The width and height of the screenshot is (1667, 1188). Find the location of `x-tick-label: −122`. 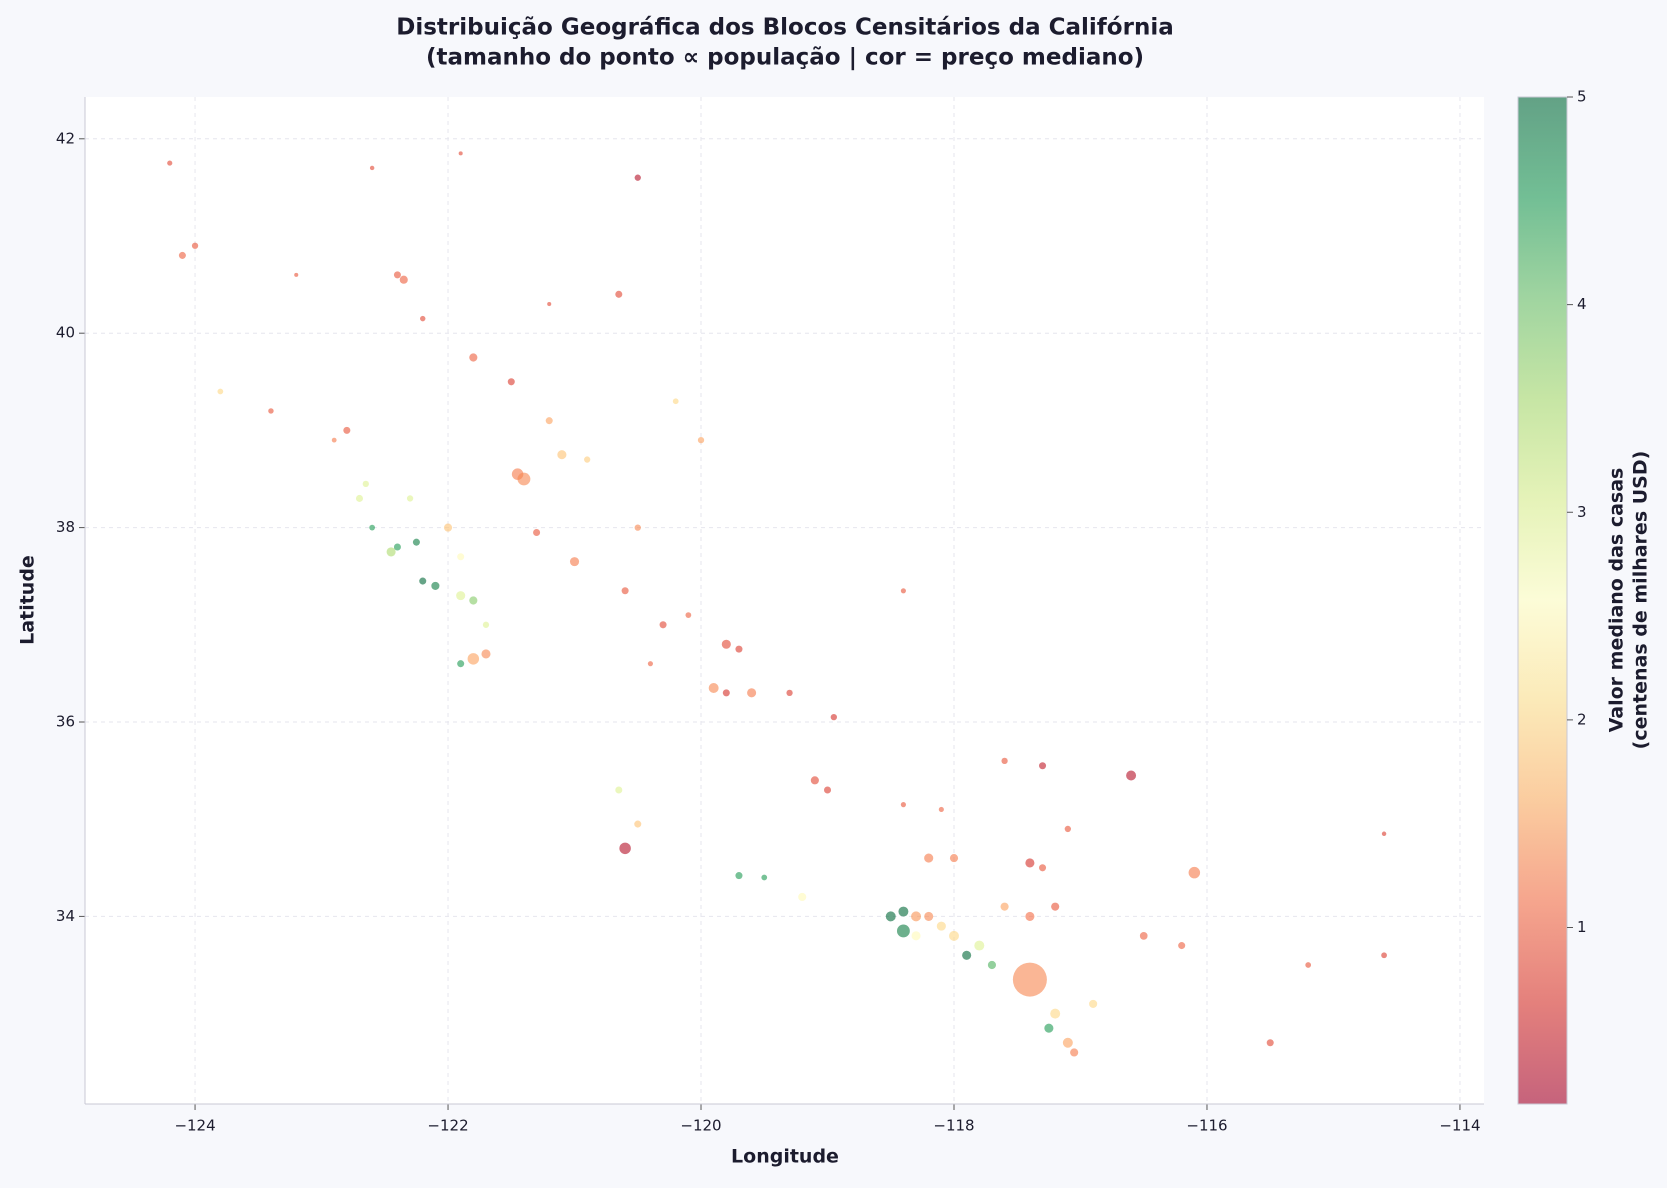

x-tick-label: −122 is located at coordinates (447, 1126).